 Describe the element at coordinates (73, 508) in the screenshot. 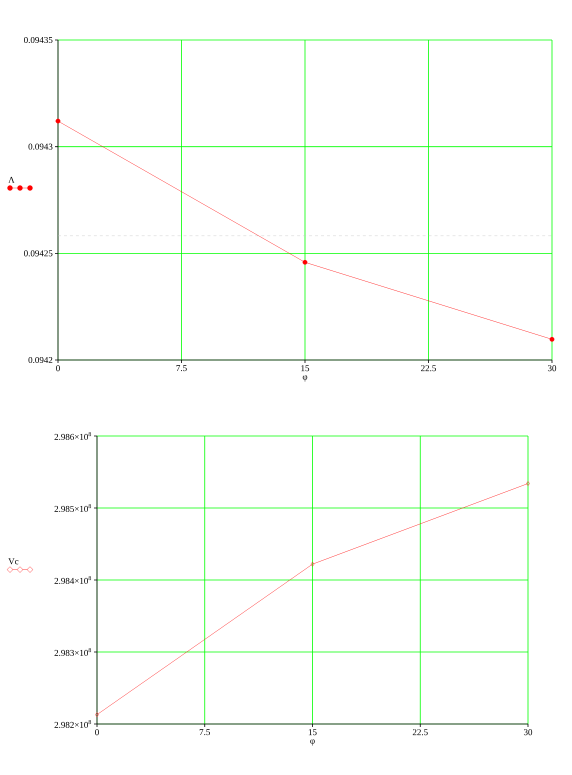

I see `y-tick-label: 2.985×10$^{8}$` at that location.